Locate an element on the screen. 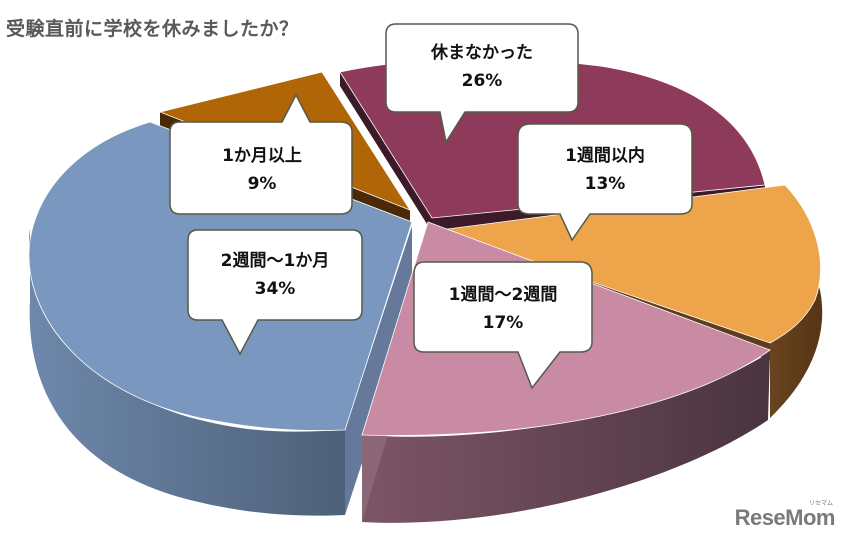 This screenshot has width=849, height=541. callout-value: 26% is located at coordinates (482, 81).